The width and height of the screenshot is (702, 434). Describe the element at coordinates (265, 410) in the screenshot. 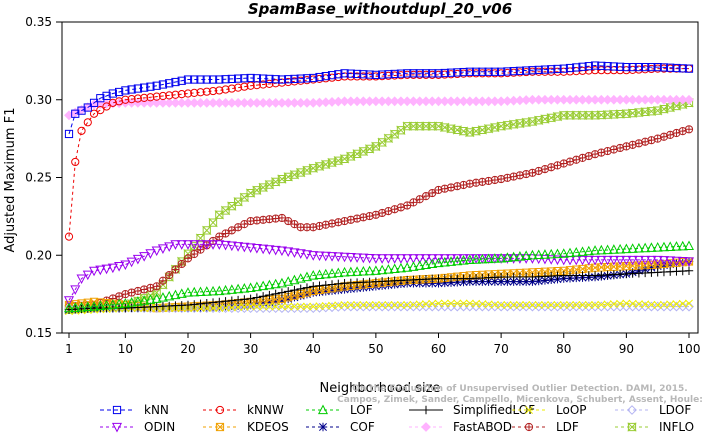

I see `legend-label: kNNW` at that location.